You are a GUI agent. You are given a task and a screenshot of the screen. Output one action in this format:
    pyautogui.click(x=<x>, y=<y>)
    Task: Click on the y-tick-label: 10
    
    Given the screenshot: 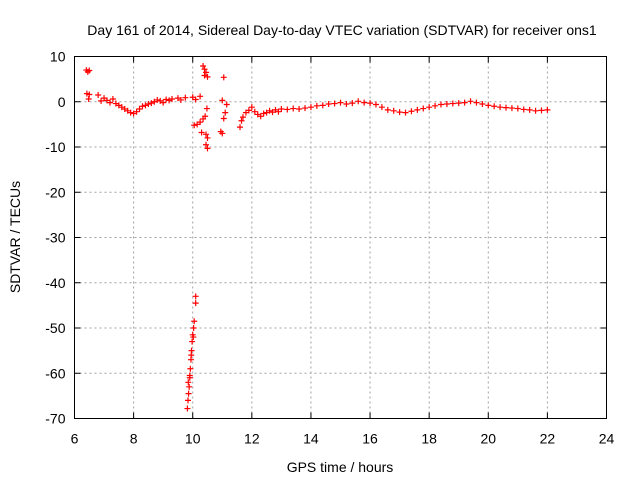 What is the action you would take?
    pyautogui.click(x=58, y=57)
    